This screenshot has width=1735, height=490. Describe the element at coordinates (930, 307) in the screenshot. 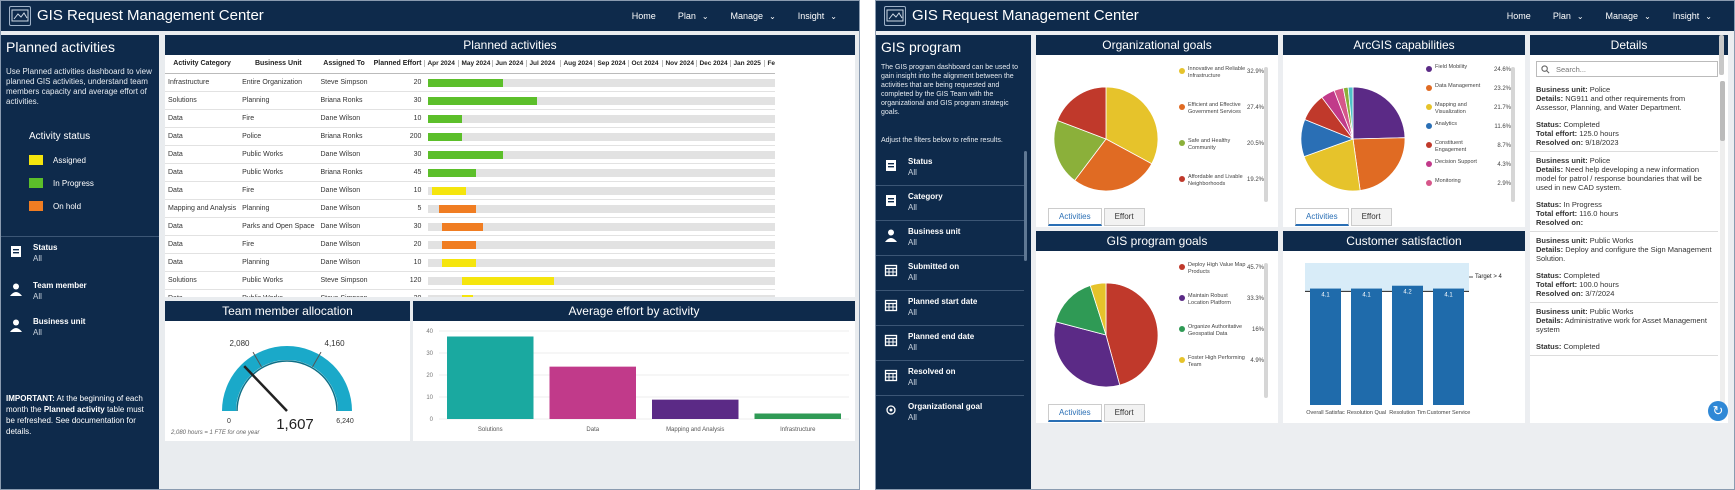

I see `filter-planned-start-date: Planned start date All` at that location.